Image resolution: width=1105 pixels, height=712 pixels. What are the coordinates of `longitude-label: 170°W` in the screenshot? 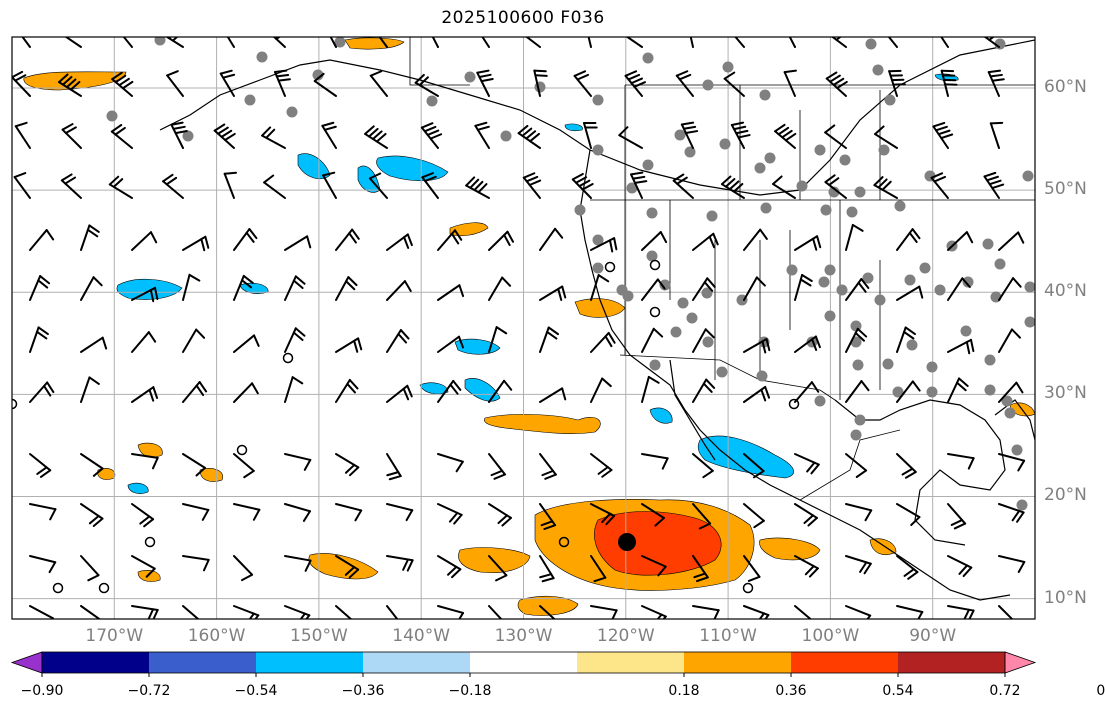 It's located at (114, 636).